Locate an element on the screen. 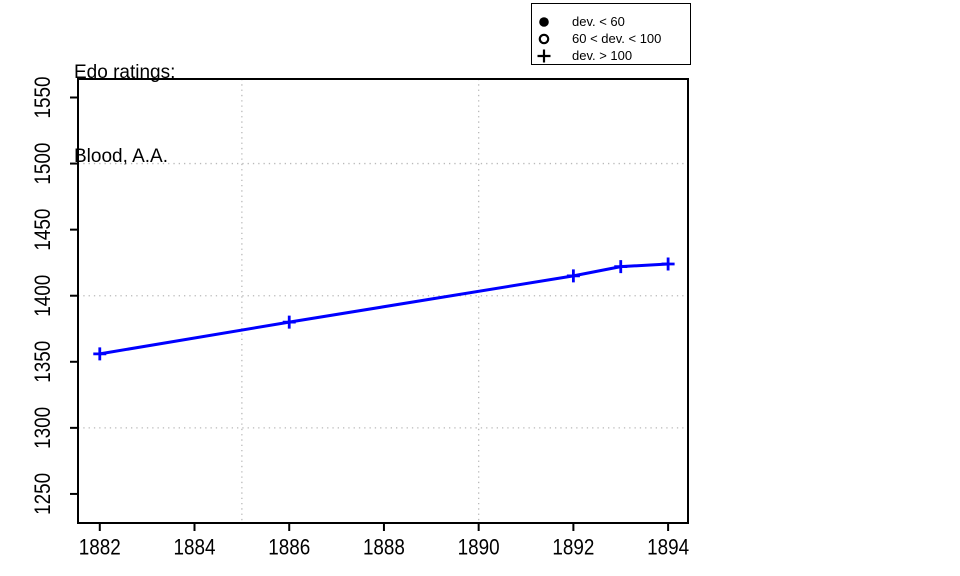 Image resolution: width=960 pixels, height=576 pixels. y-tick-label: 1550 is located at coordinates (42, 98).